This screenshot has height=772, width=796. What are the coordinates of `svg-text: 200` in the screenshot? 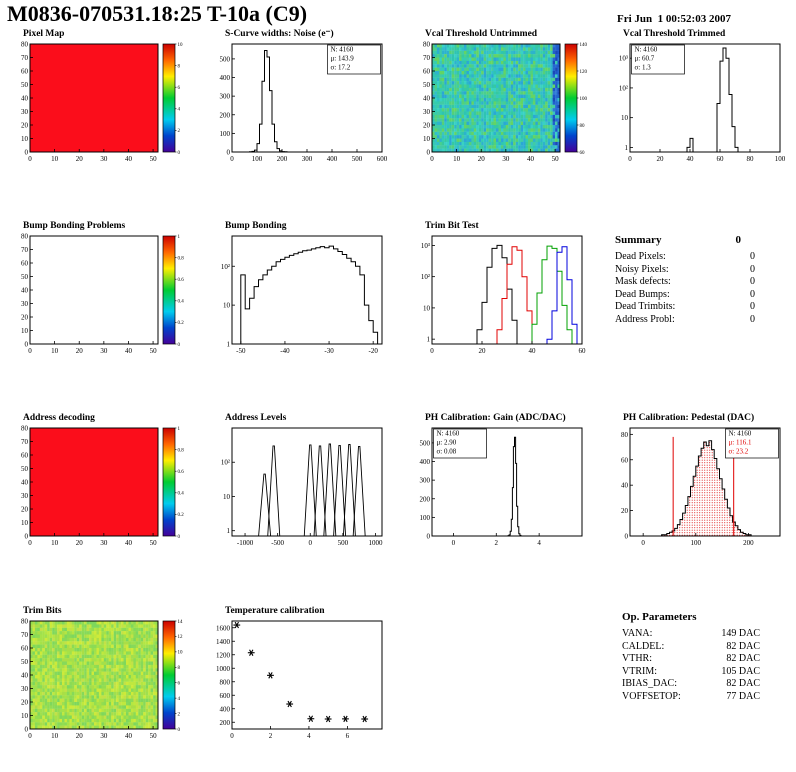 It's located at (425, 499).